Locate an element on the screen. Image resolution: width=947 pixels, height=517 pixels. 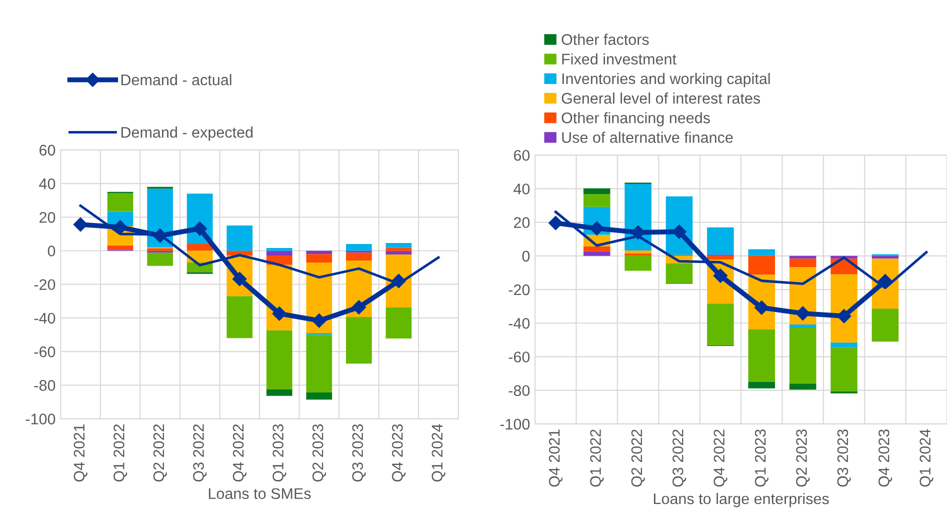
x-axis-title: Loans to large enterprises is located at coordinates (741, 500).